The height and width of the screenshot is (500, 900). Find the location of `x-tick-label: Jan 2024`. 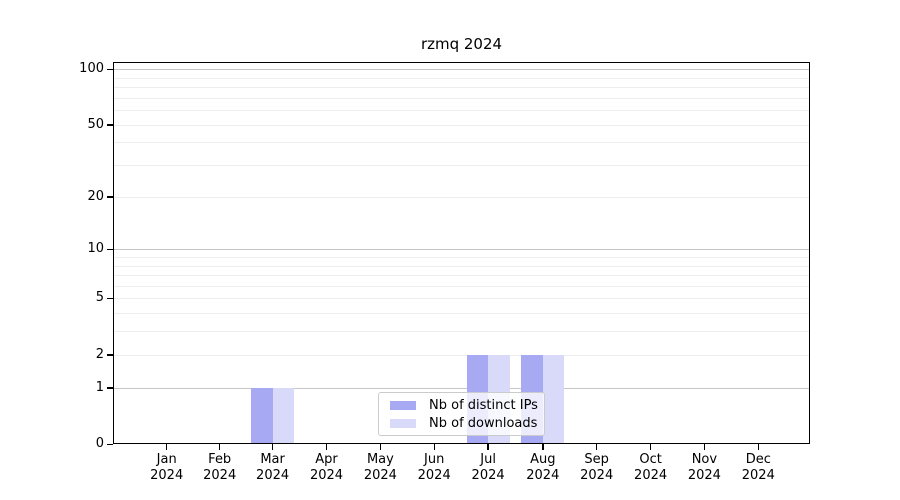

x-tick-label: Jan 2024 is located at coordinates (167, 468).